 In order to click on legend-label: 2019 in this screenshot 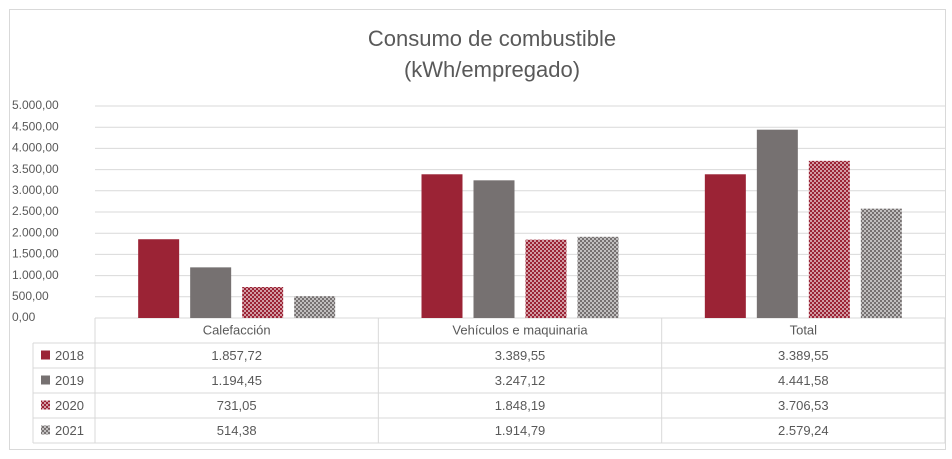, I will do `click(69, 380)`.